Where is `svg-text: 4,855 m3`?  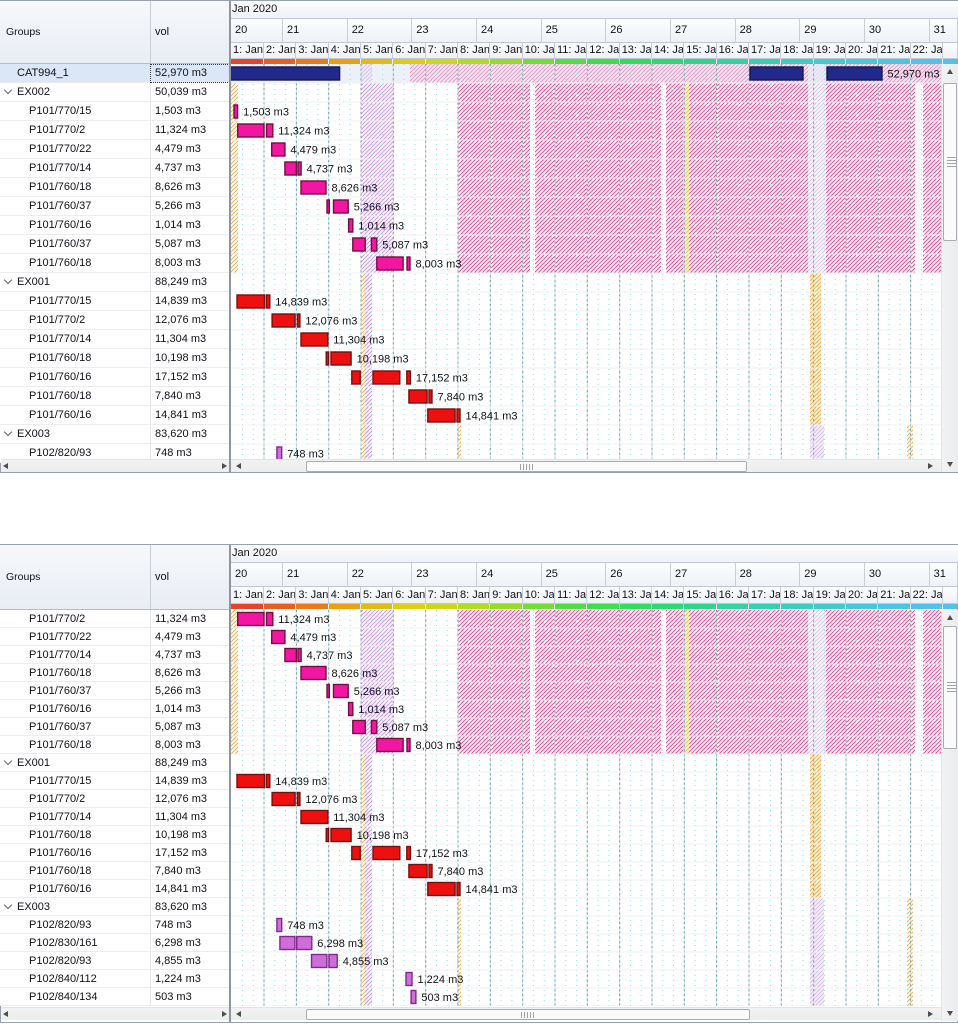
svg-text: 4,855 m3 is located at coordinates (366, 962).